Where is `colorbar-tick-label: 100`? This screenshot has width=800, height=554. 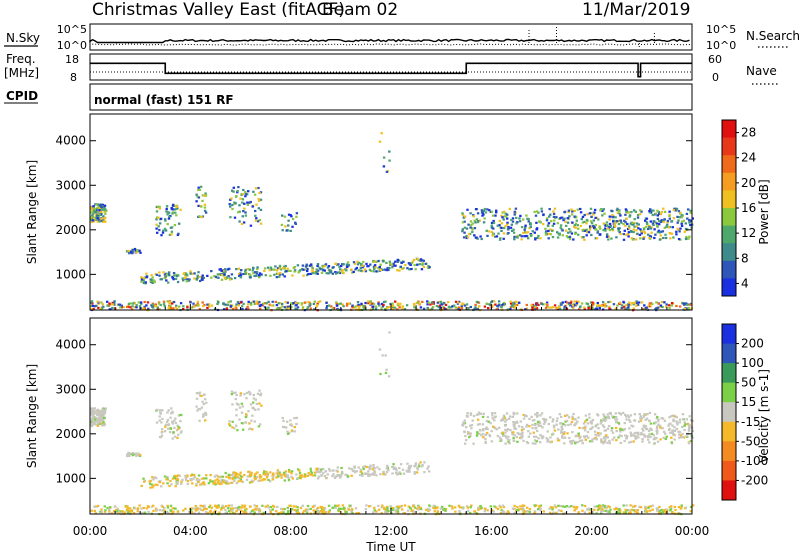 colorbar-tick-label: 100 is located at coordinates (752, 363).